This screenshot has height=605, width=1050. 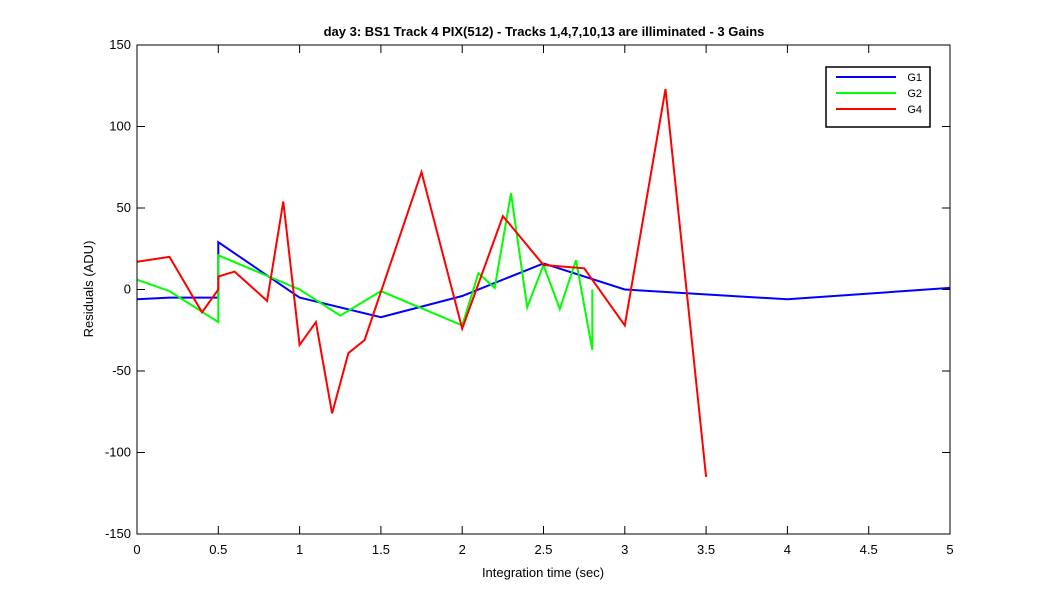 What do you see at coordinates (543, 549) in the screenshot?
I see `x-tick-label: 2.5` at bounding box center [543, 549].